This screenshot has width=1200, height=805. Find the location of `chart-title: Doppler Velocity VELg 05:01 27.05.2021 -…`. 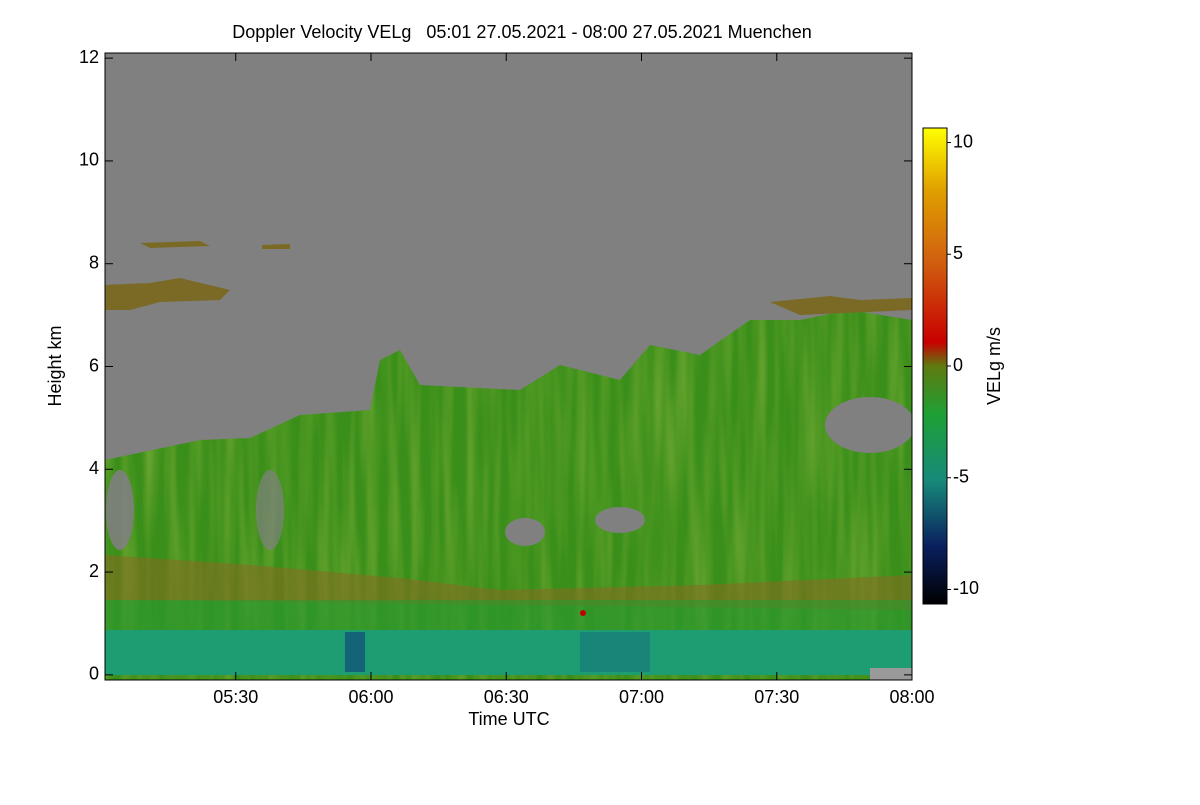

chart-title: Doppler Velocity VELg 05:01 27.05.2021 -… is located at coordinates (521, 32).